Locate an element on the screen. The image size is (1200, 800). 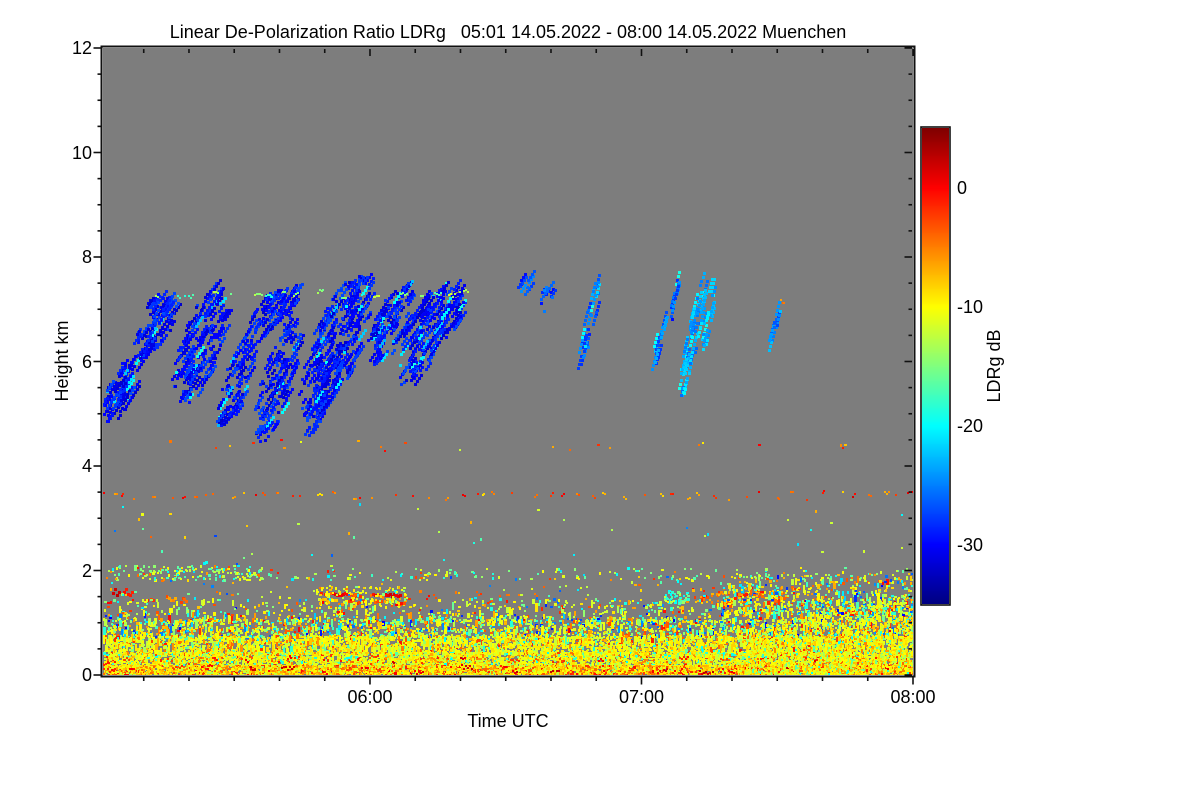
y-tick-label-6: 6 is located at coordinates (86, 361).